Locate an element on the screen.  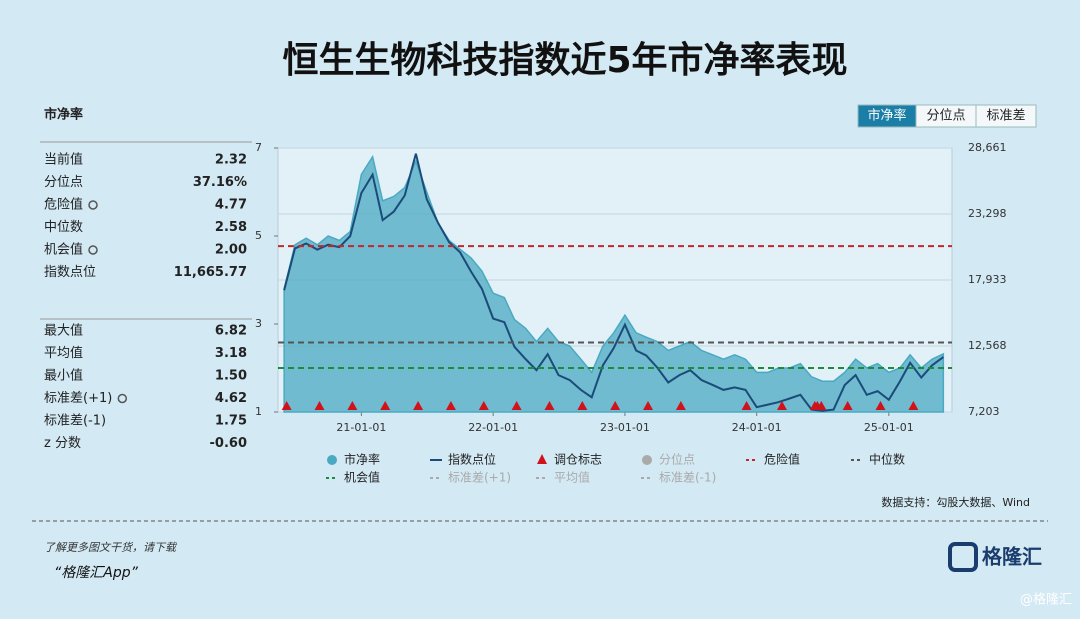
x-tick-label: 23-01-01 is located at coordinates (625, 427).